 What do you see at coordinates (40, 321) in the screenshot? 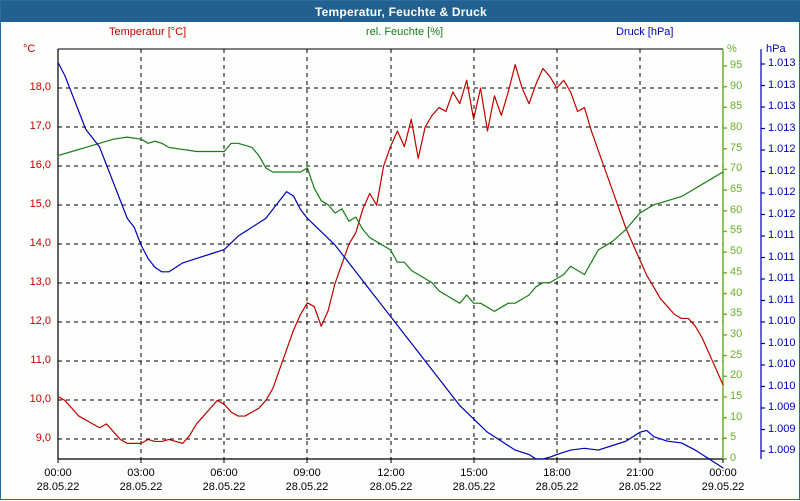
I see `left-axis-tick-6: 12,0` at bounding box center [40, 321].